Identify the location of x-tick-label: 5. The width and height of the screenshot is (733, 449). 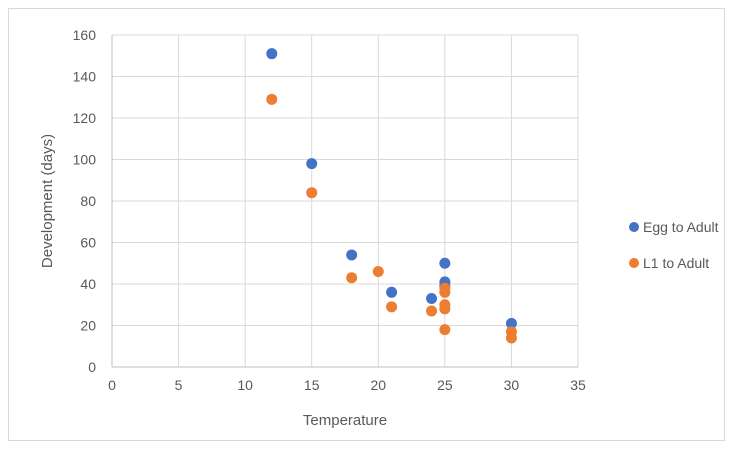
(179, 385).